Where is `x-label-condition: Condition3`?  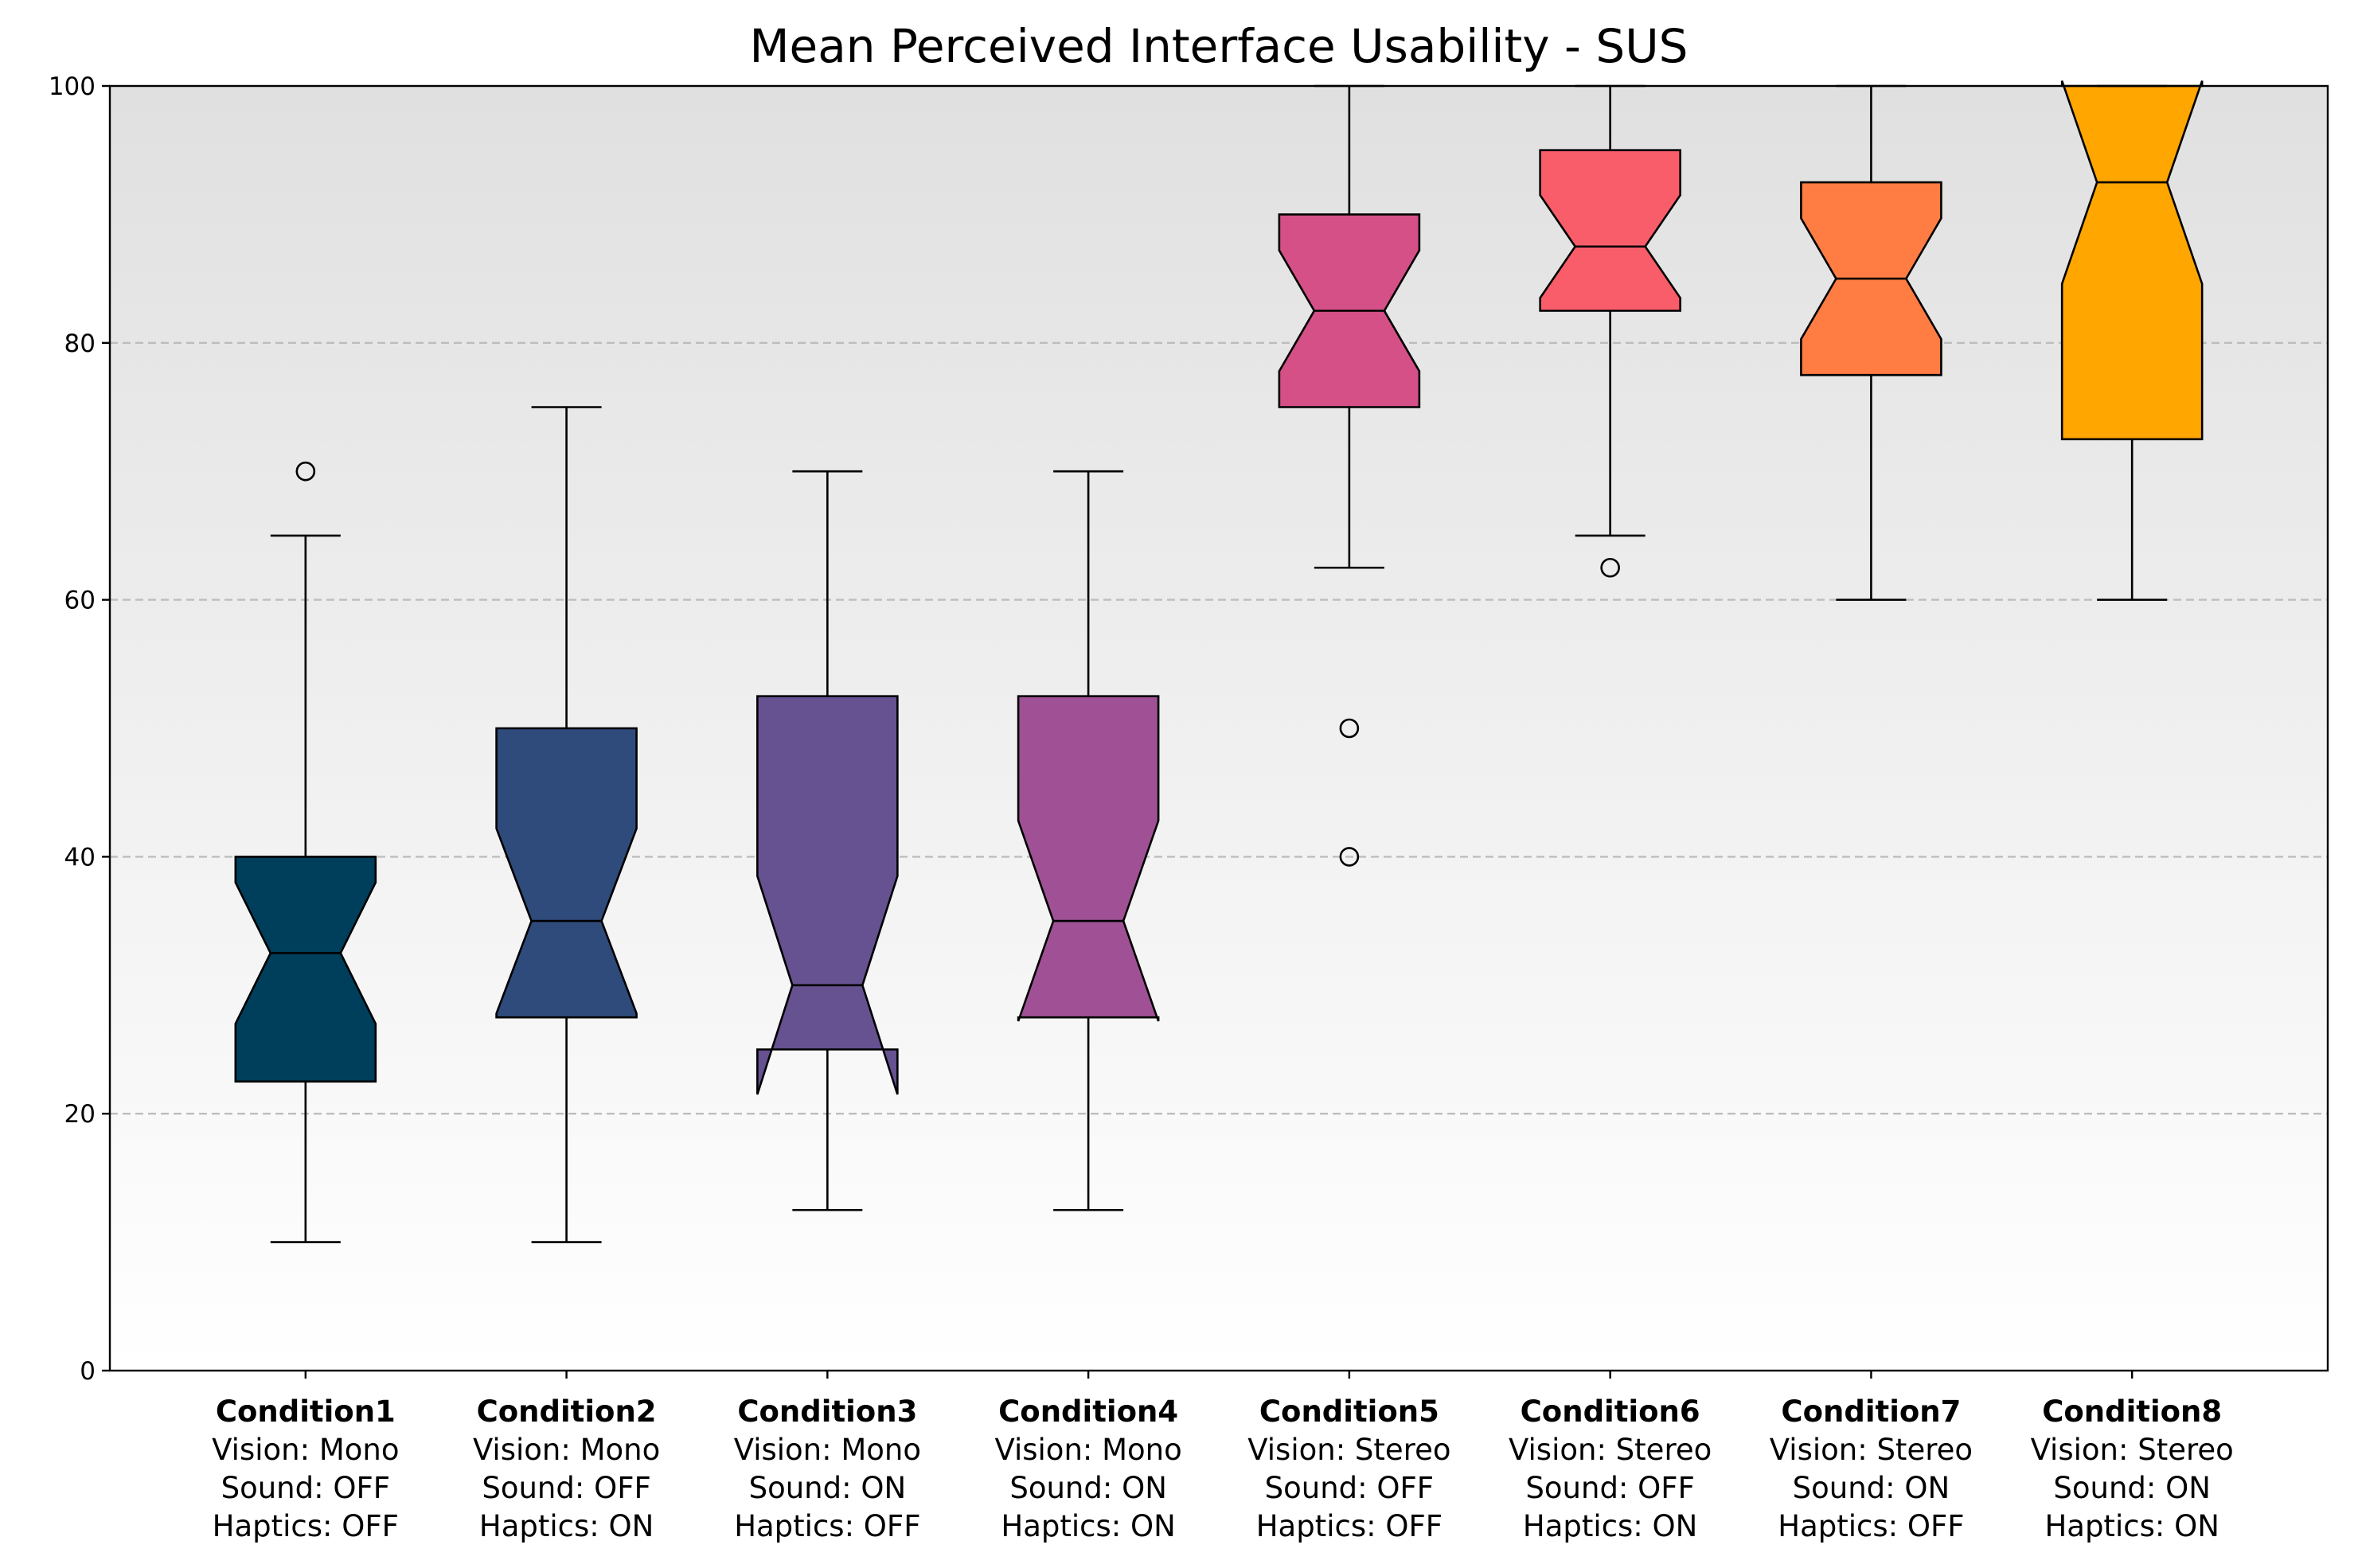
x-label-condition: Condition3 is located at coordinates (827, 1411).